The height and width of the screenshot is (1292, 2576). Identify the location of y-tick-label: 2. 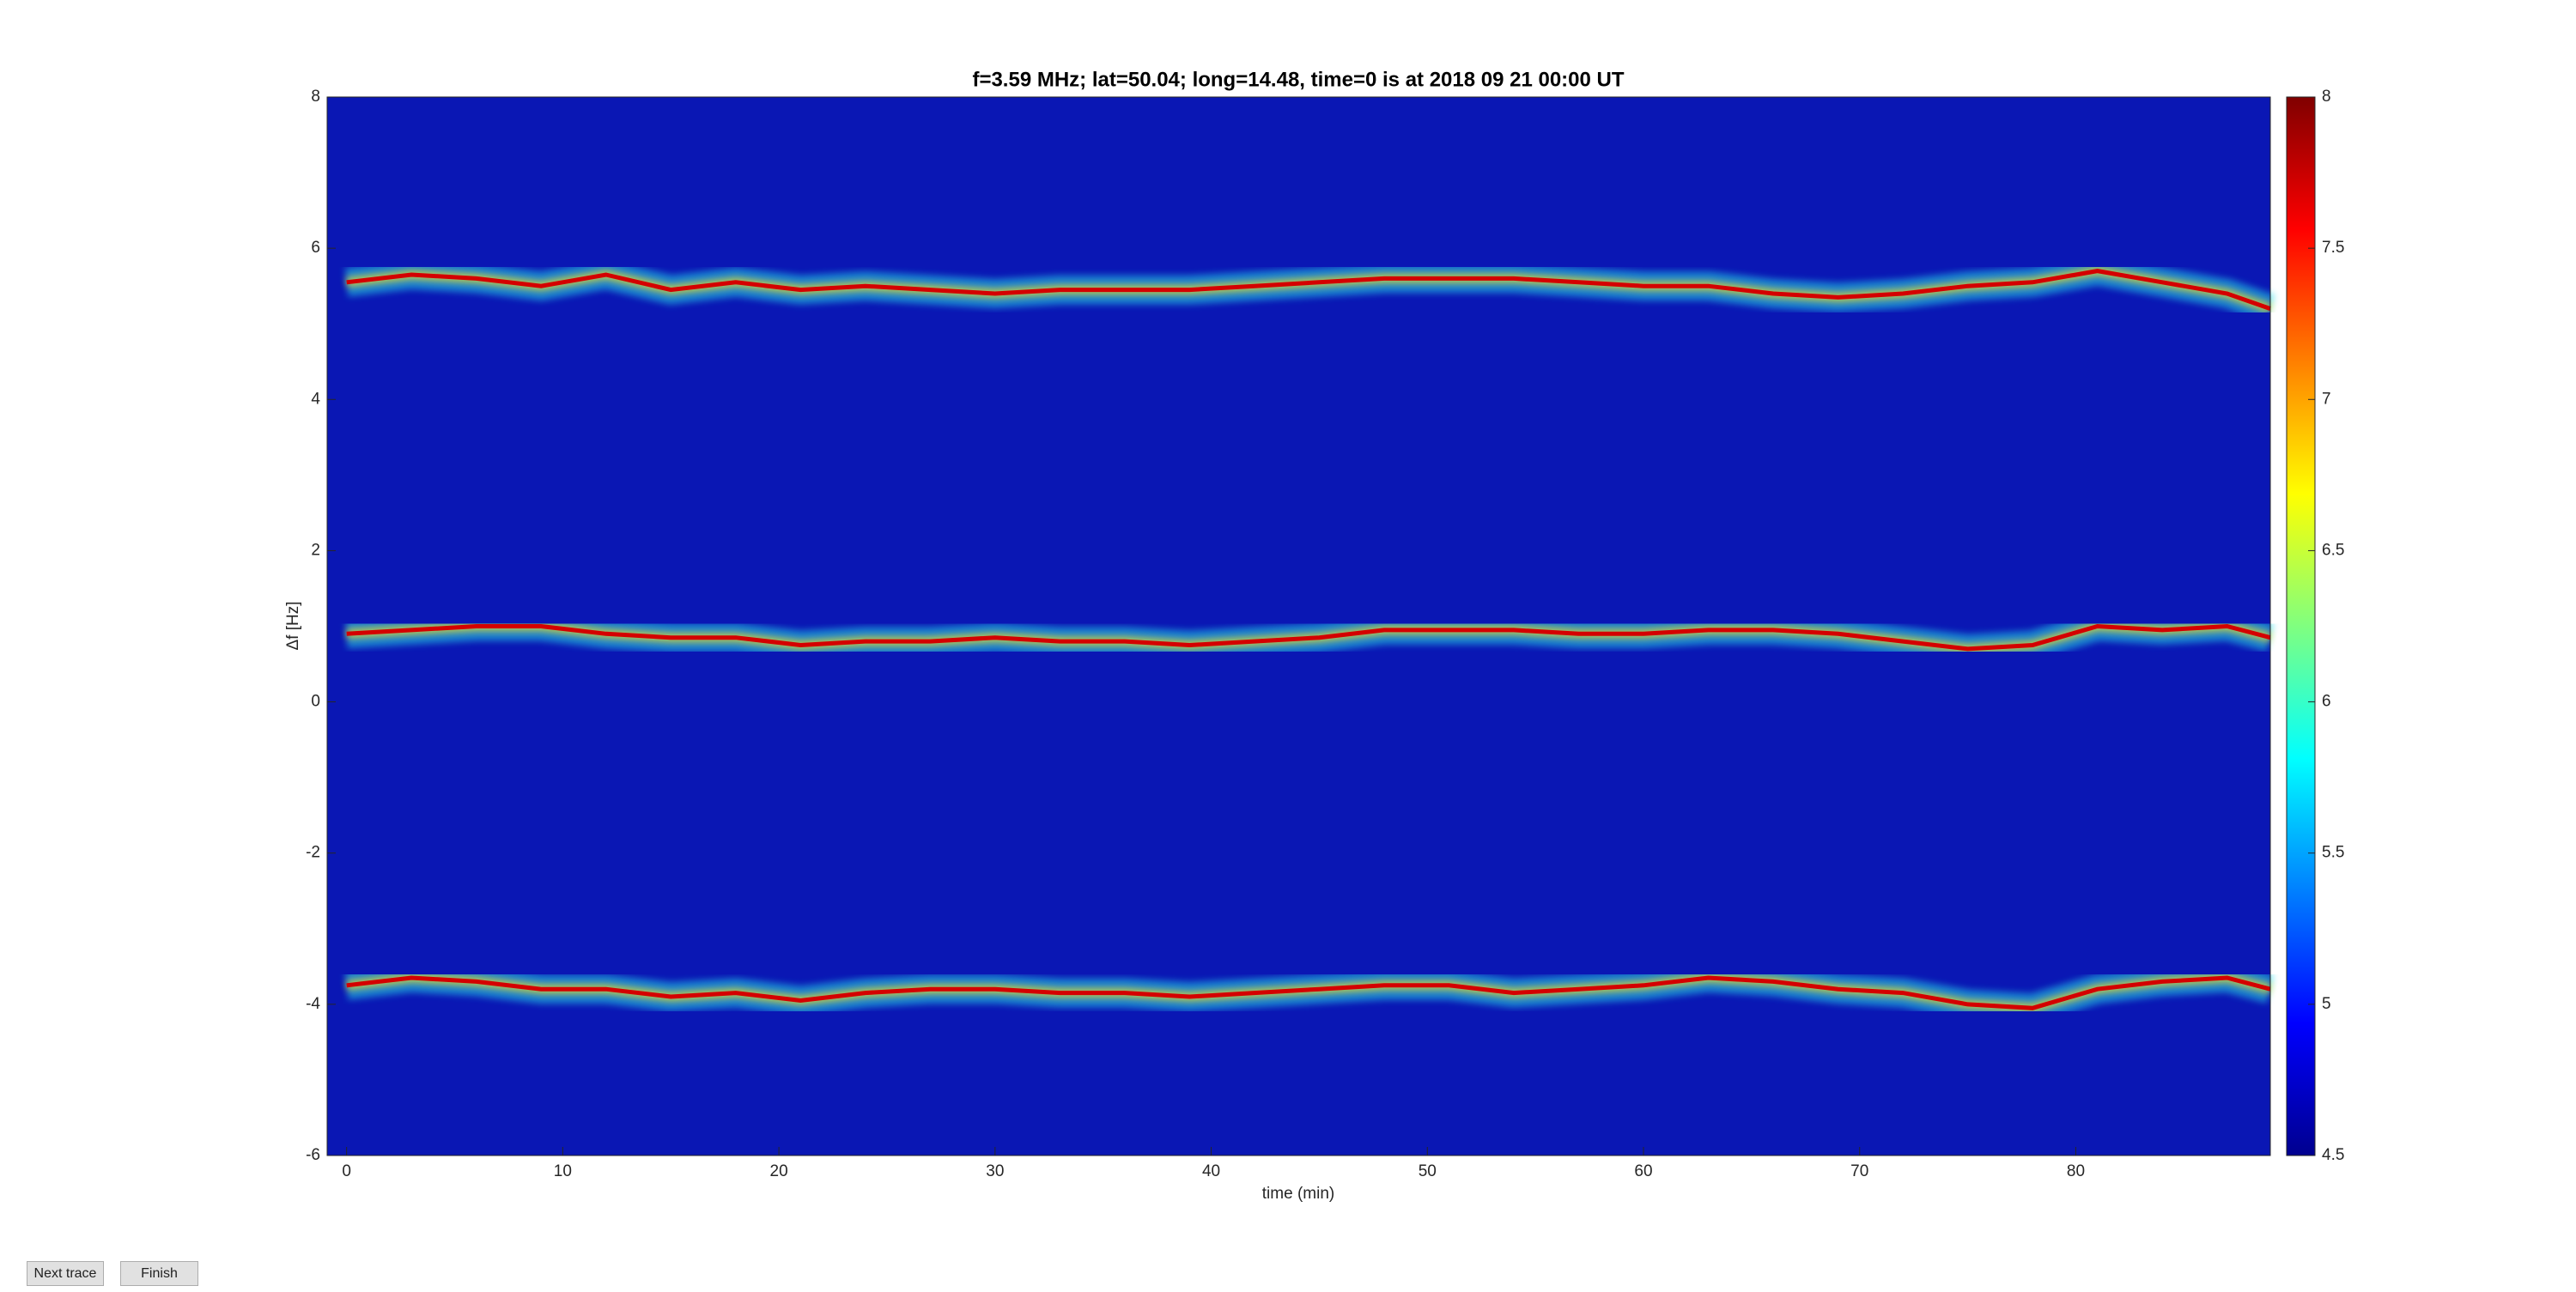
(315, 550).